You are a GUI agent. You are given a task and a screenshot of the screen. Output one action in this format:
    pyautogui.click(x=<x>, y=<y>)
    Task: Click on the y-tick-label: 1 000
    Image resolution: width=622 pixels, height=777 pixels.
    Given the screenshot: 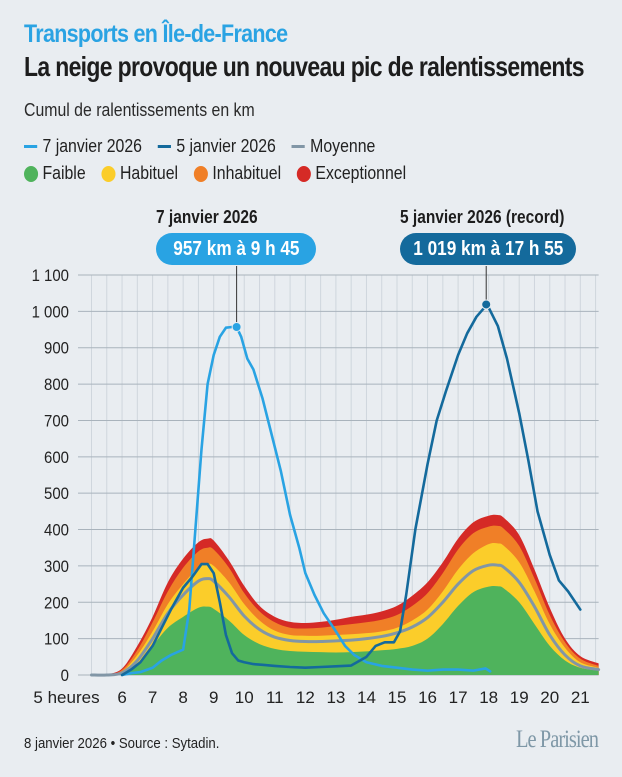 What is the action you would take?
    pyautogui.click(x=51, y=313)
    